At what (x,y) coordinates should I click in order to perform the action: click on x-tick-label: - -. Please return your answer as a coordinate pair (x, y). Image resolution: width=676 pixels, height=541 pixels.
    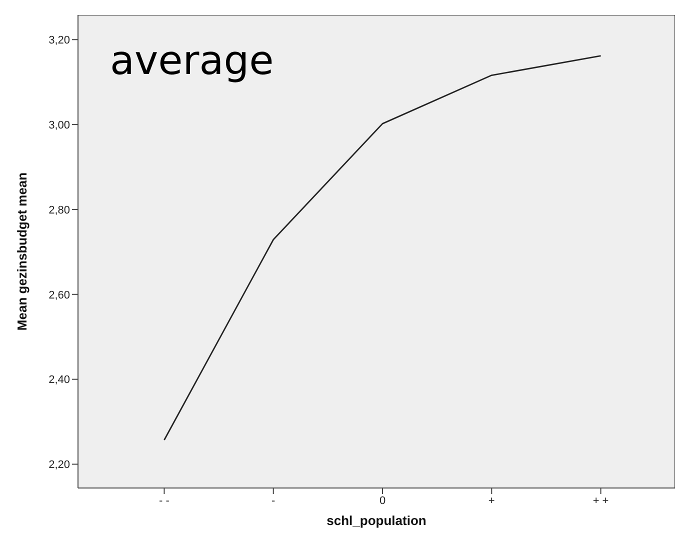
    Looking at the image, I should click on (164, 500).